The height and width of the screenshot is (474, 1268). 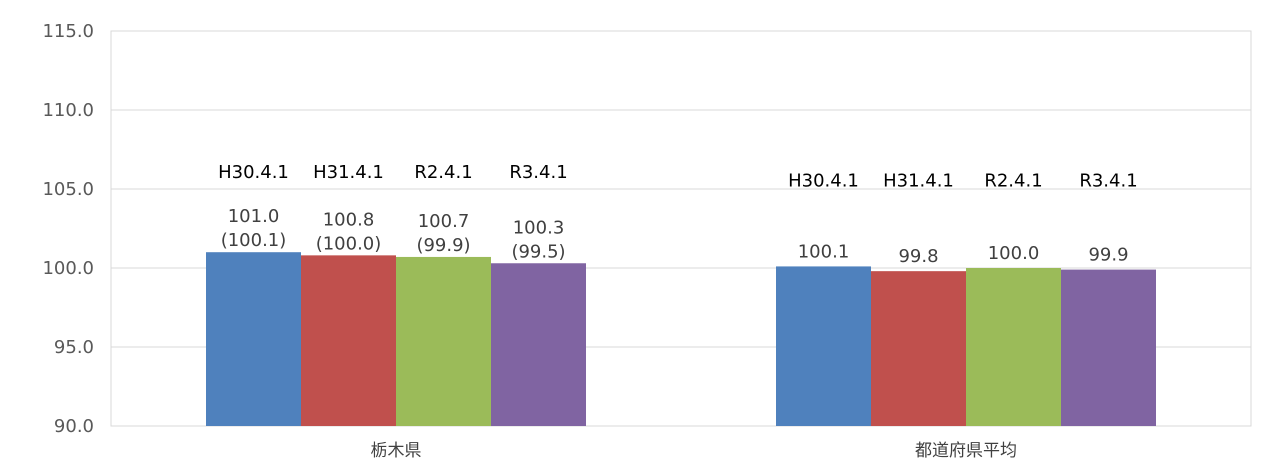 I want to click on value-label: 99.8, so click(x=918, y=256).